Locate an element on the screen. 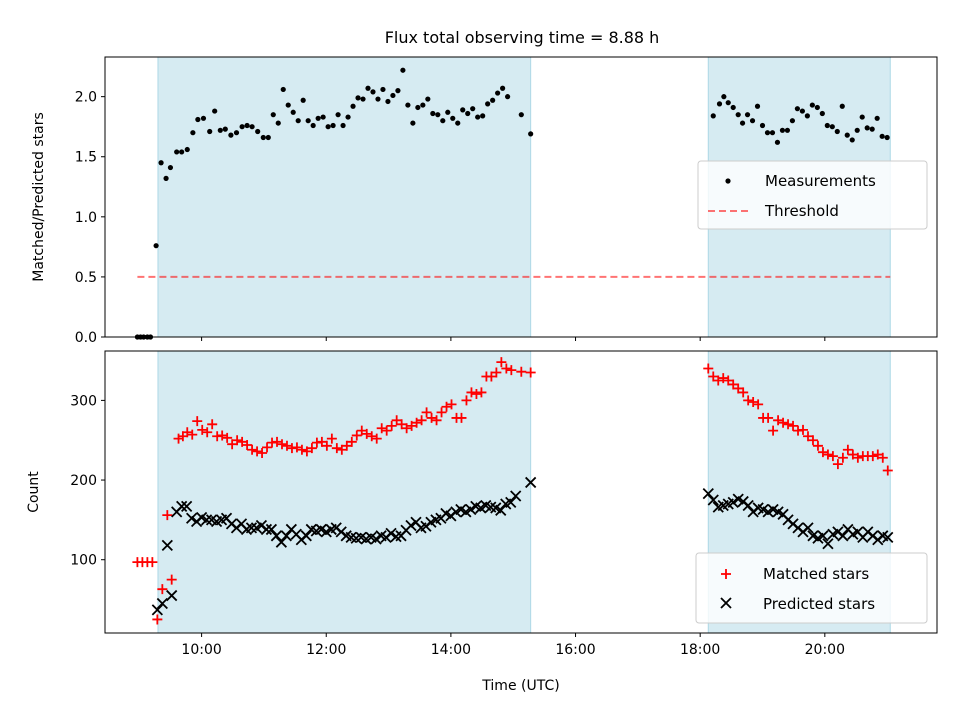  top-ytick-label: 2.0 is located at coordinates (86, 98).